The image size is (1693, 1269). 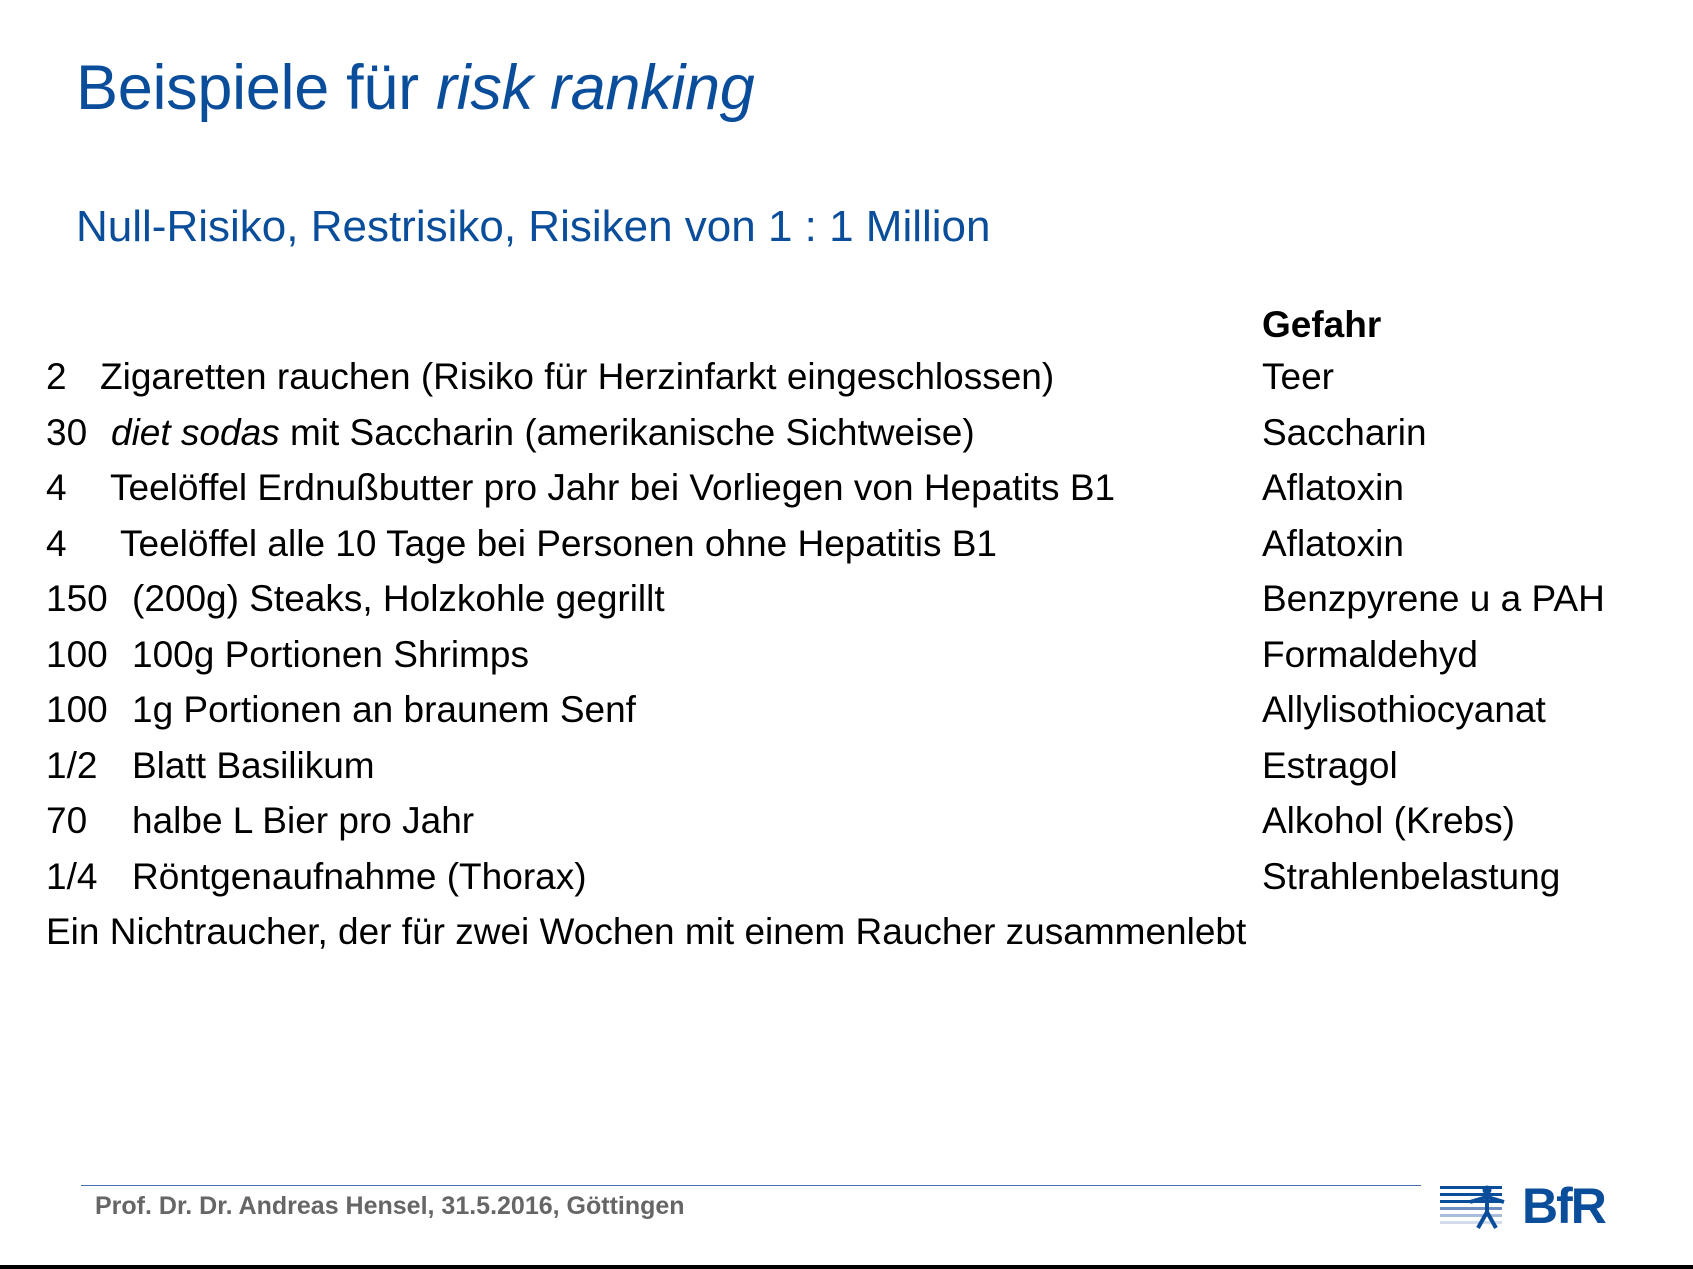 What do you see at coordinates (846, 828) in the screenshot?
I see `list-item: 70 halbe L Bier pro Jahr Alkohol (Krebs)` at bounding box center [846, 828].